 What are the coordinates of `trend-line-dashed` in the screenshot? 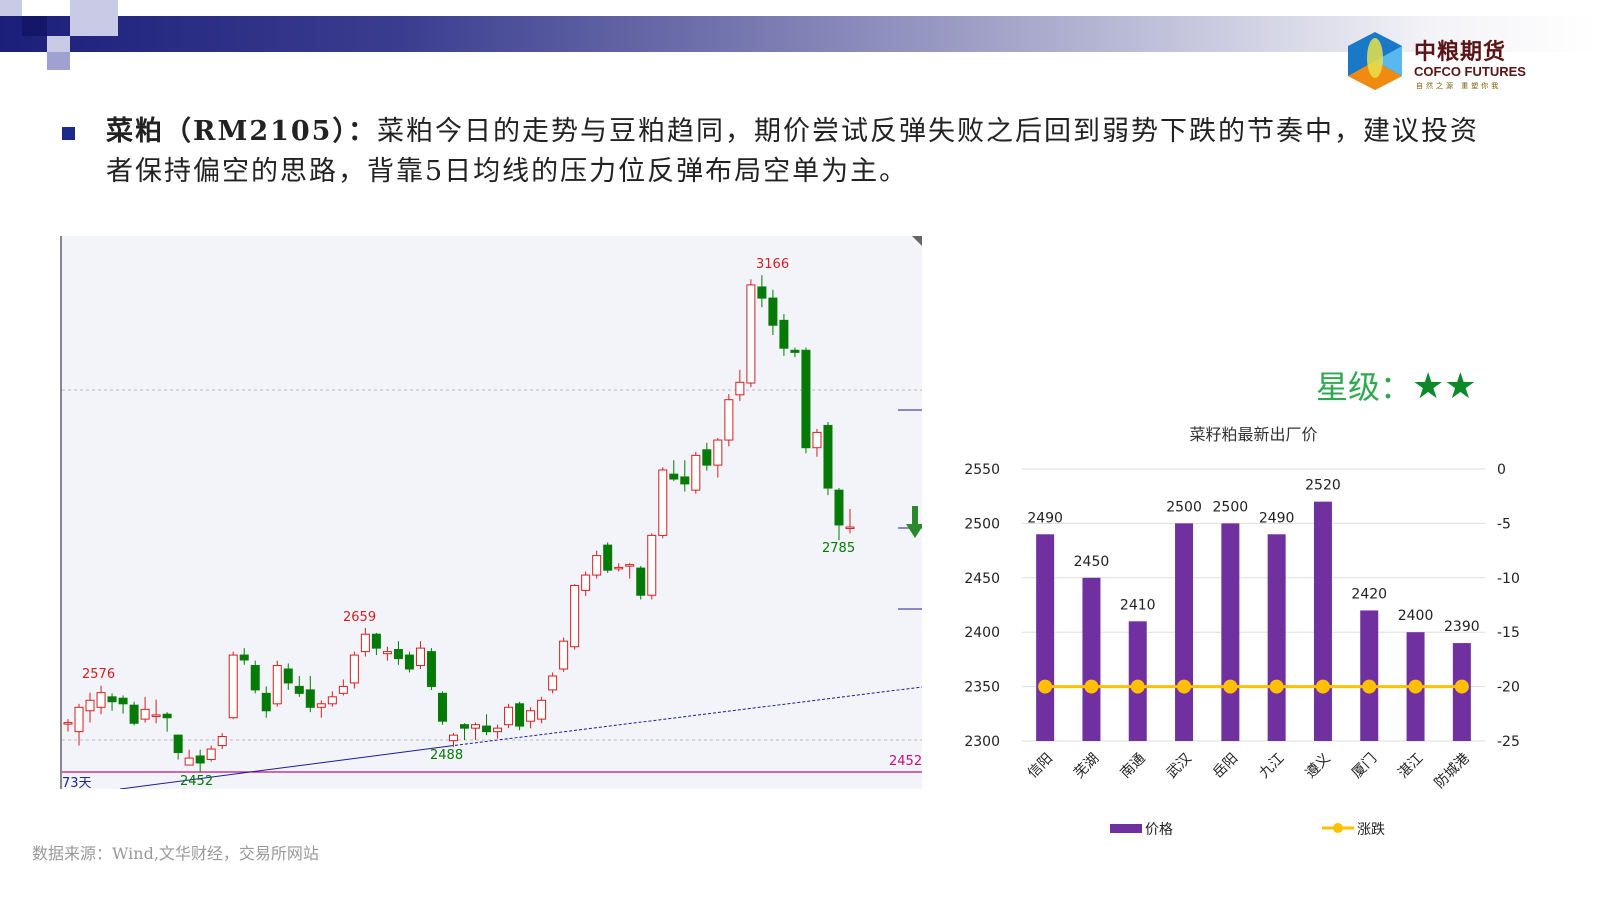 It's located at (685, 716).